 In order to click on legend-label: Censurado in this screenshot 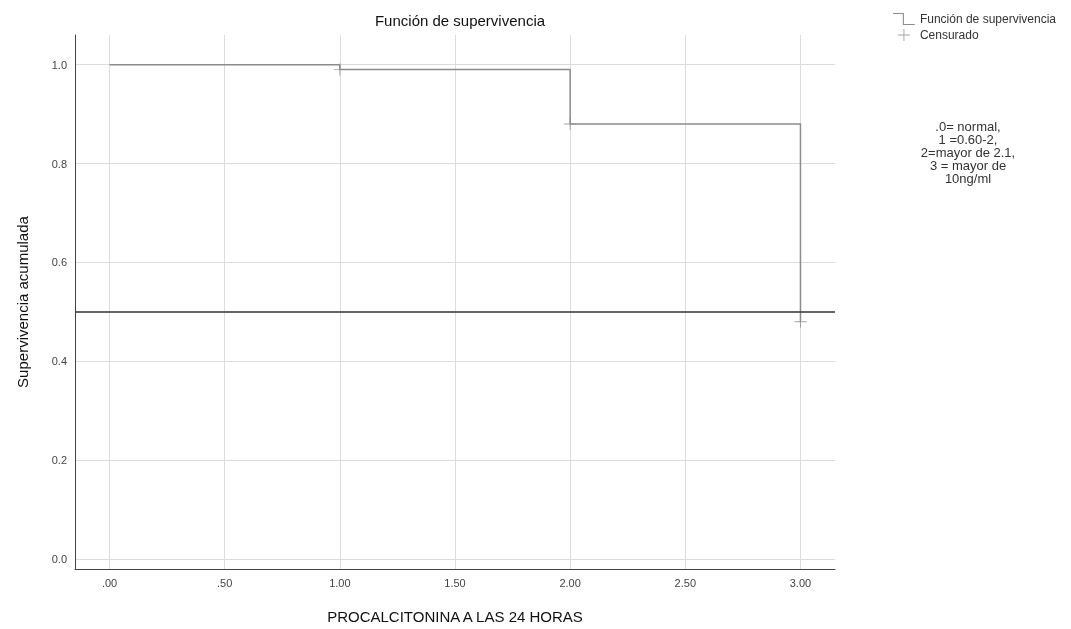, I will do `click(949, 35)`.